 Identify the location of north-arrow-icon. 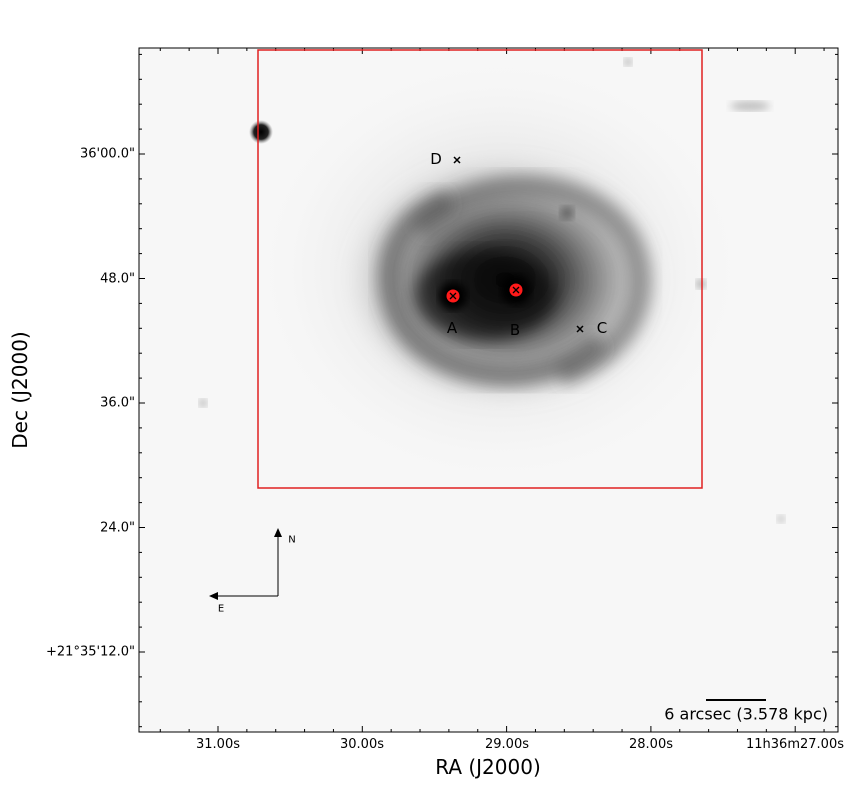
(278, 532).